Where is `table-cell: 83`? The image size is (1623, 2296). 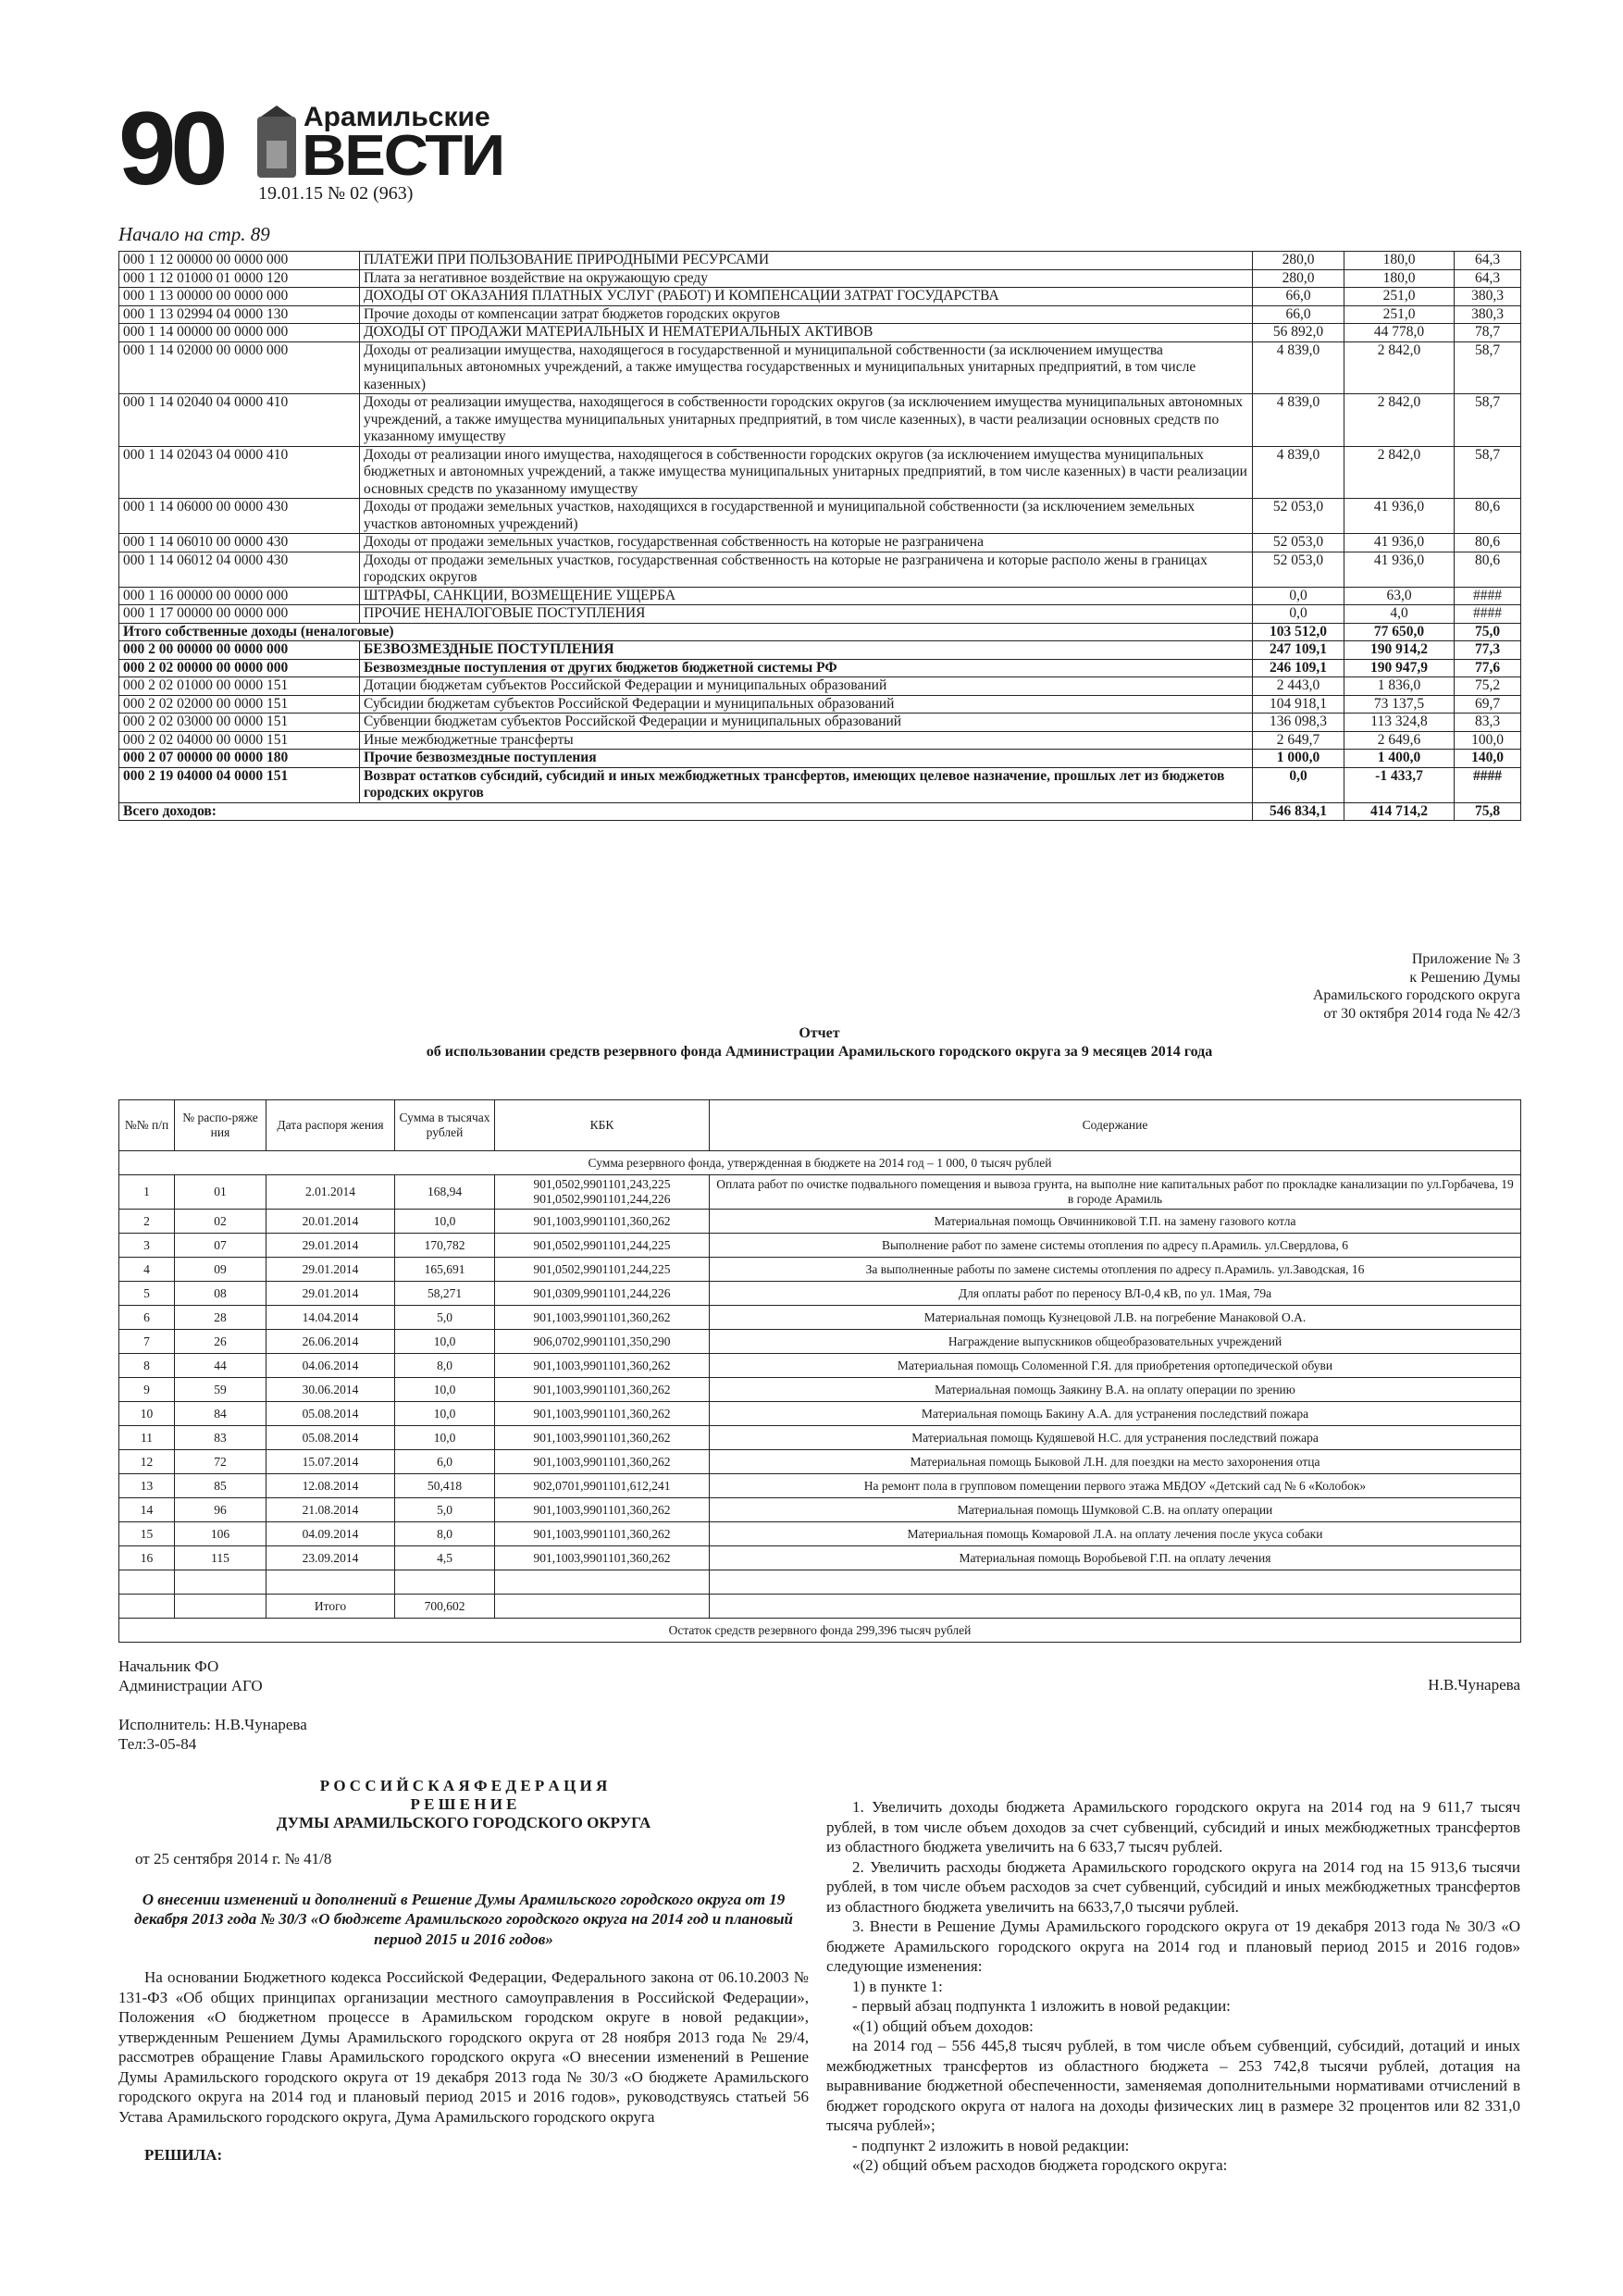
table-cell: 83 is located at coordinates (220, 1437).